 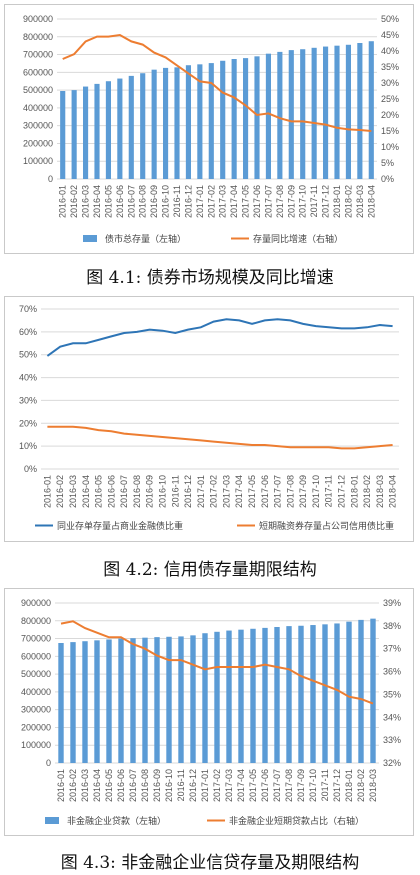 What do you see at coordinates (111, 491) in the screenshot?
I see `x-tick-label: 2016-06` at bounding box center [111, 491].